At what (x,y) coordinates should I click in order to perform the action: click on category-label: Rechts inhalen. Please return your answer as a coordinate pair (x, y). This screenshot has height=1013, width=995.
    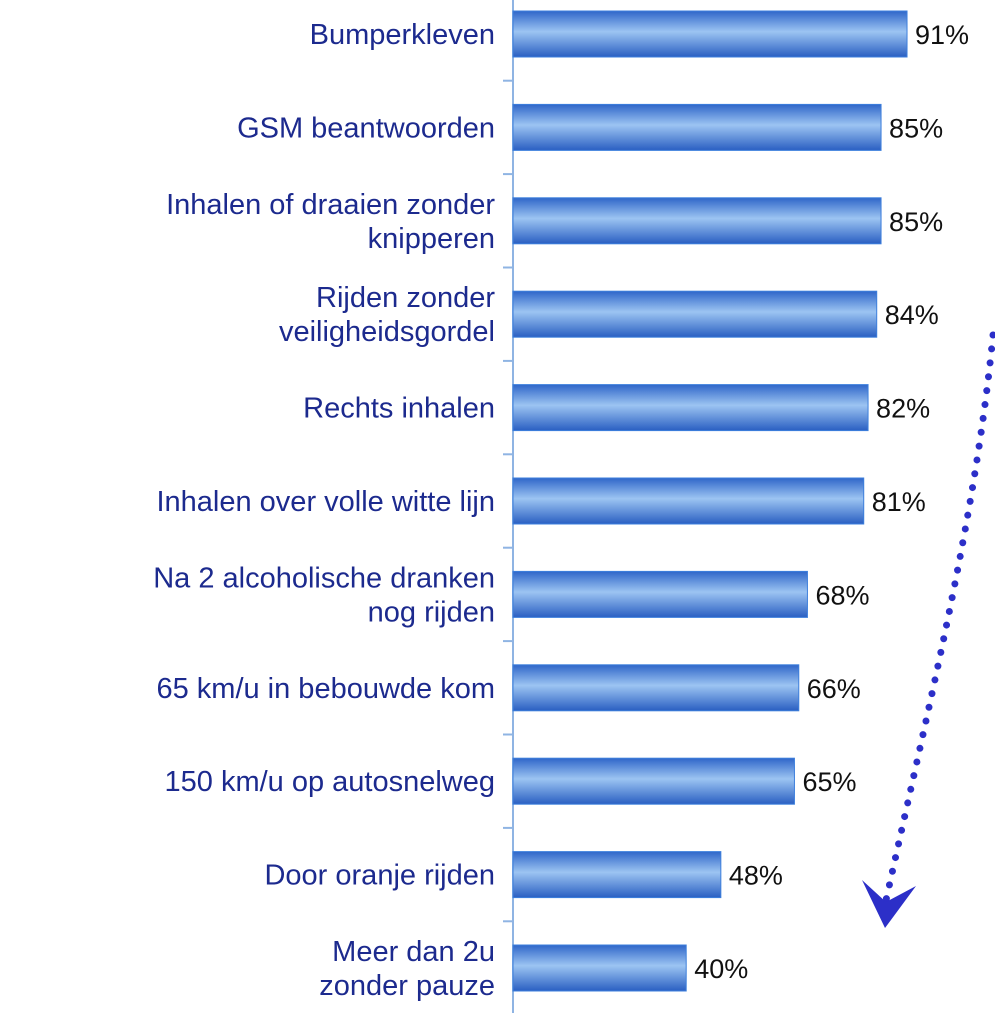
    Looking at the image, I should click on (399, 409).